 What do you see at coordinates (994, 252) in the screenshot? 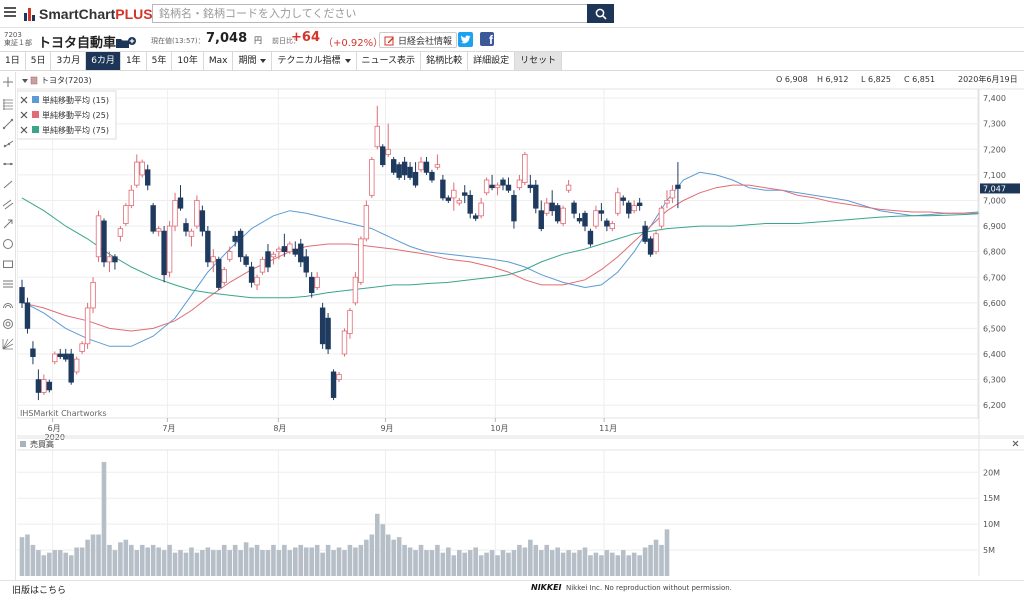
I see `price-axis-label: 6,800` at bounding box center [994, 252].